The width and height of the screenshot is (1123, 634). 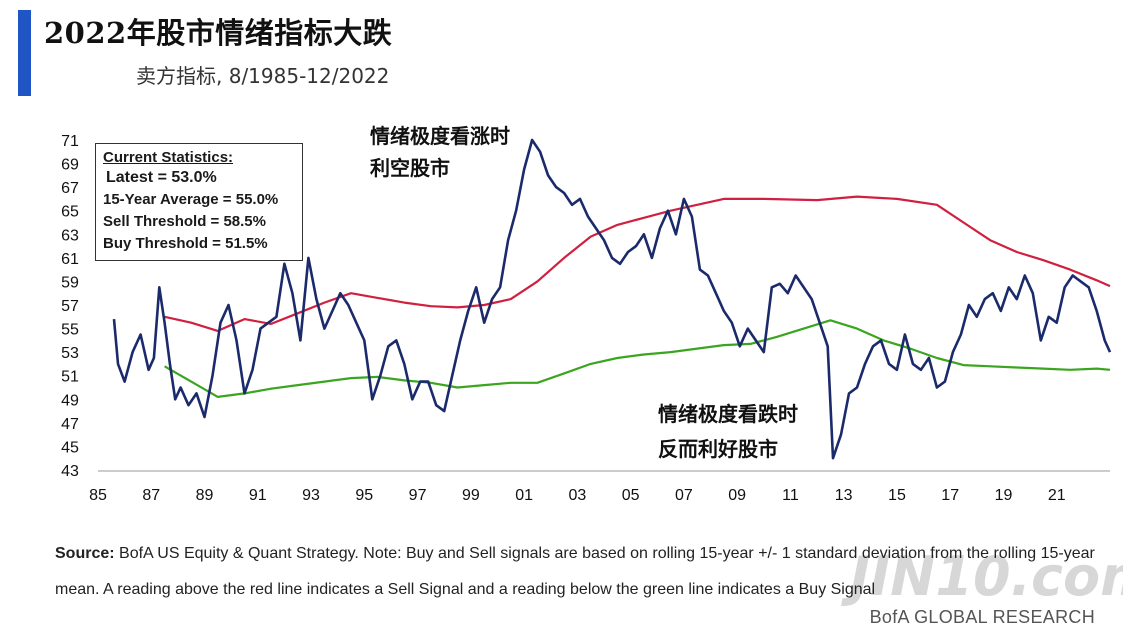 What do you see at coordinates (986, 576) in the screenshot?
I see `watermark-logo: JIN10.com` at bounding box center [986, 576].